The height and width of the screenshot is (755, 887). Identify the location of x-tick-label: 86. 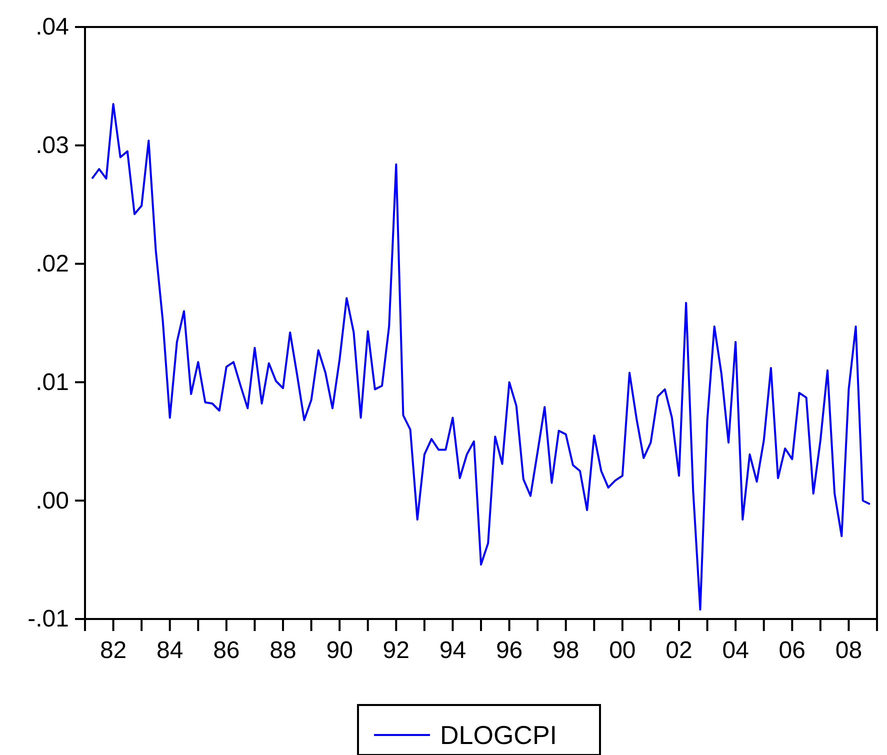
(226, 650).